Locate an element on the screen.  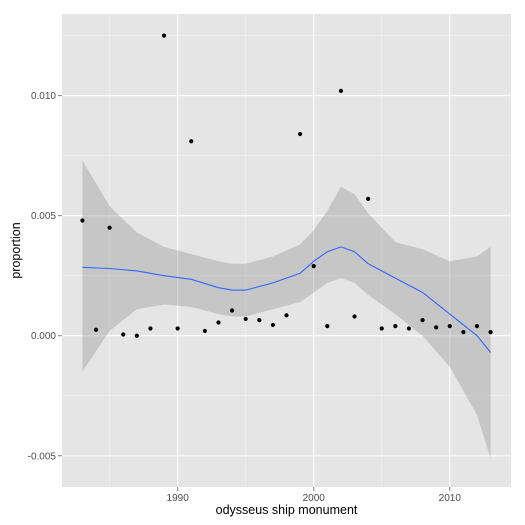
x-axis-ticks: 1990 2000 2010 is located at coordinates (314, 495).